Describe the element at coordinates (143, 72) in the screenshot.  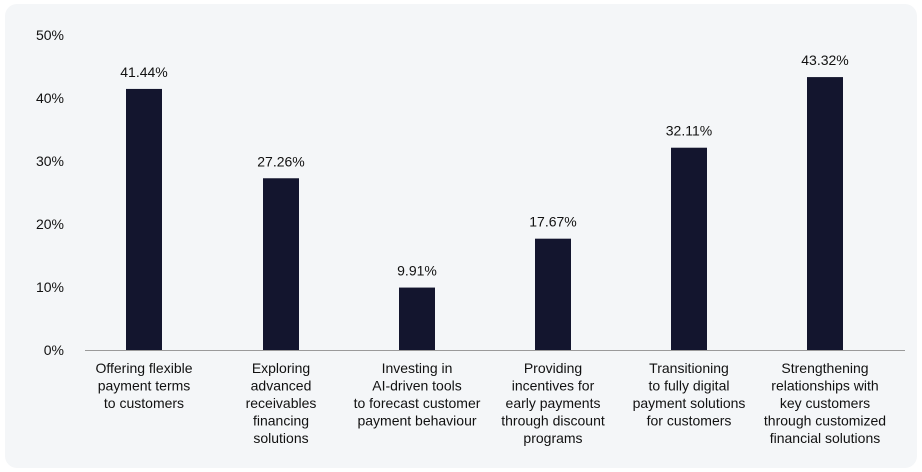
I see `data-label: 41.44%` at that location.